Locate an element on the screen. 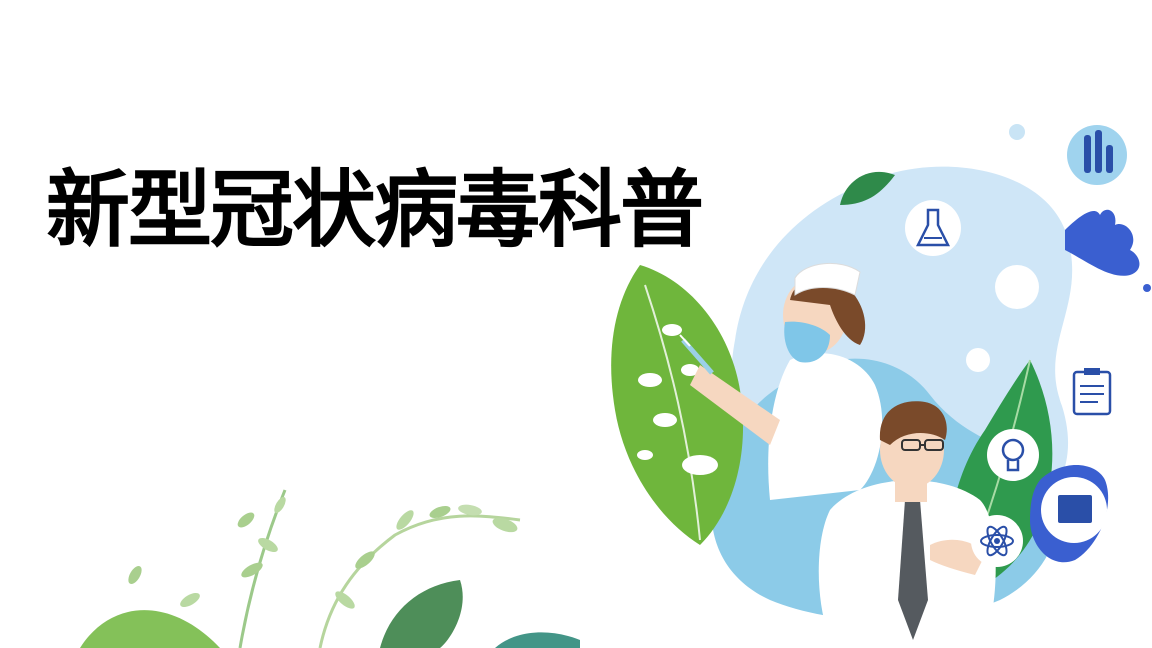  atom-icon is located at coordinates (997, 541).